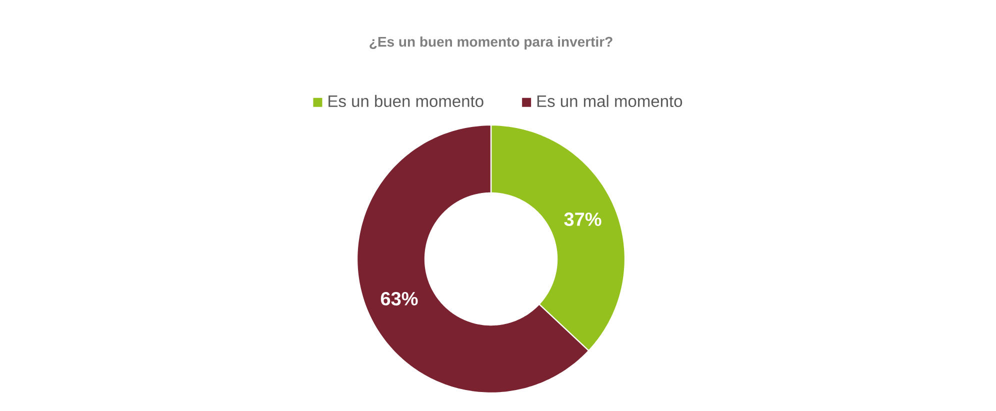 Image resolution: width=996 pixels, height=411 pixels. Describe the element at coordinates (399, 299) in the screenshot. I see `data-label: 63%` at that location.